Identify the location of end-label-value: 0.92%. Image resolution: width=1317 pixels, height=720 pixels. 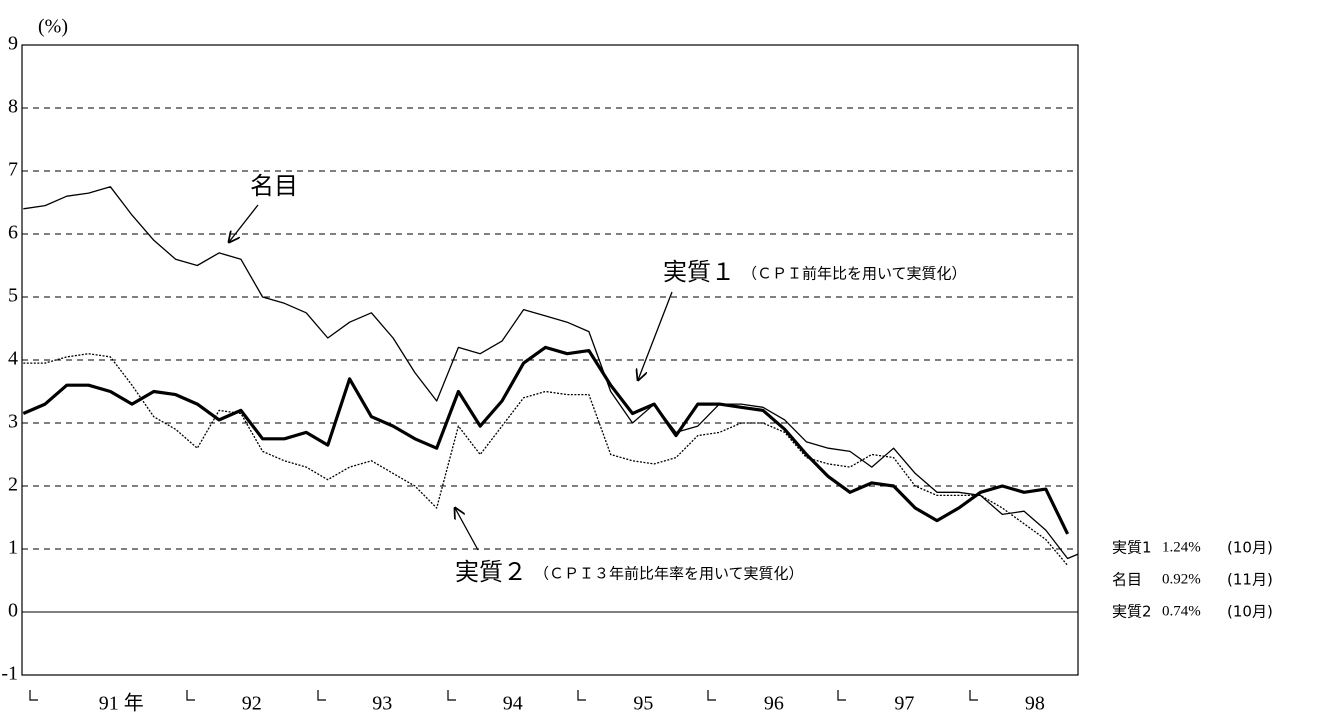
(1181, 579).